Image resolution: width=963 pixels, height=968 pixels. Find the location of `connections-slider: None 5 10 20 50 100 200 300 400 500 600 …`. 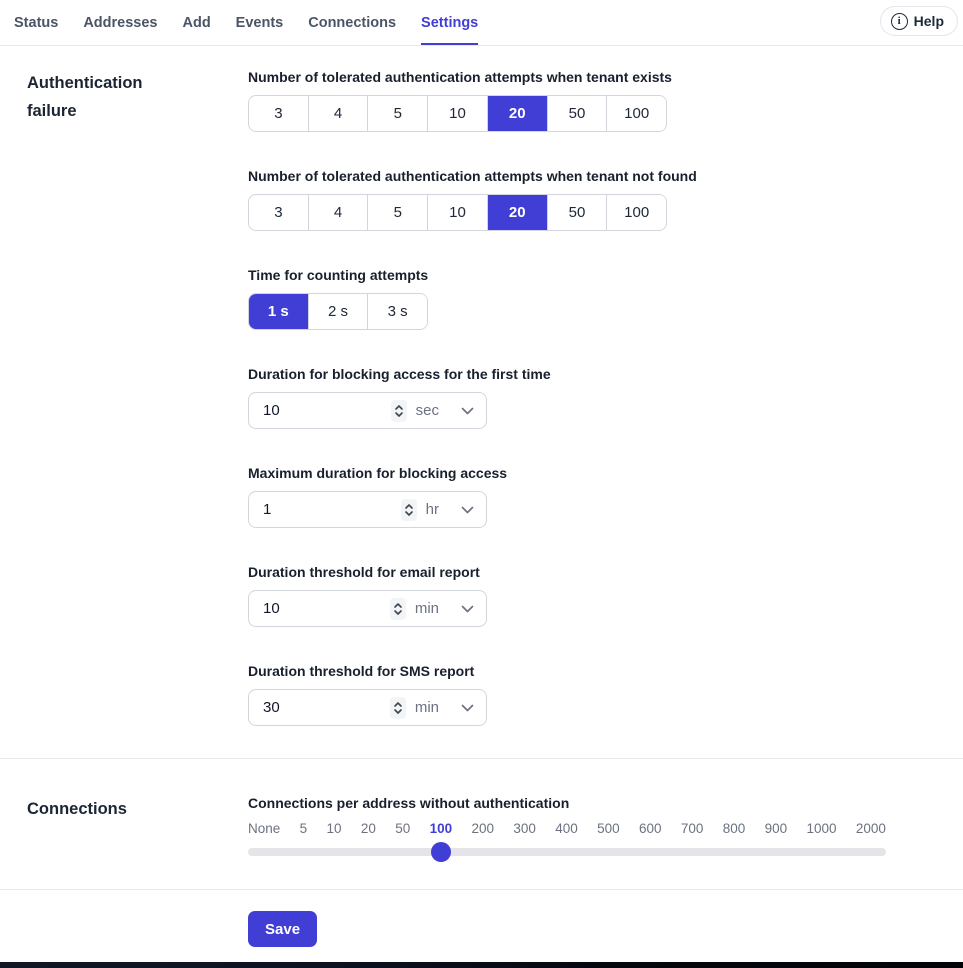

connections-slider: None 5 10 20 50 100 200 300 400 500 600 … is located at coordinates (567, 841).